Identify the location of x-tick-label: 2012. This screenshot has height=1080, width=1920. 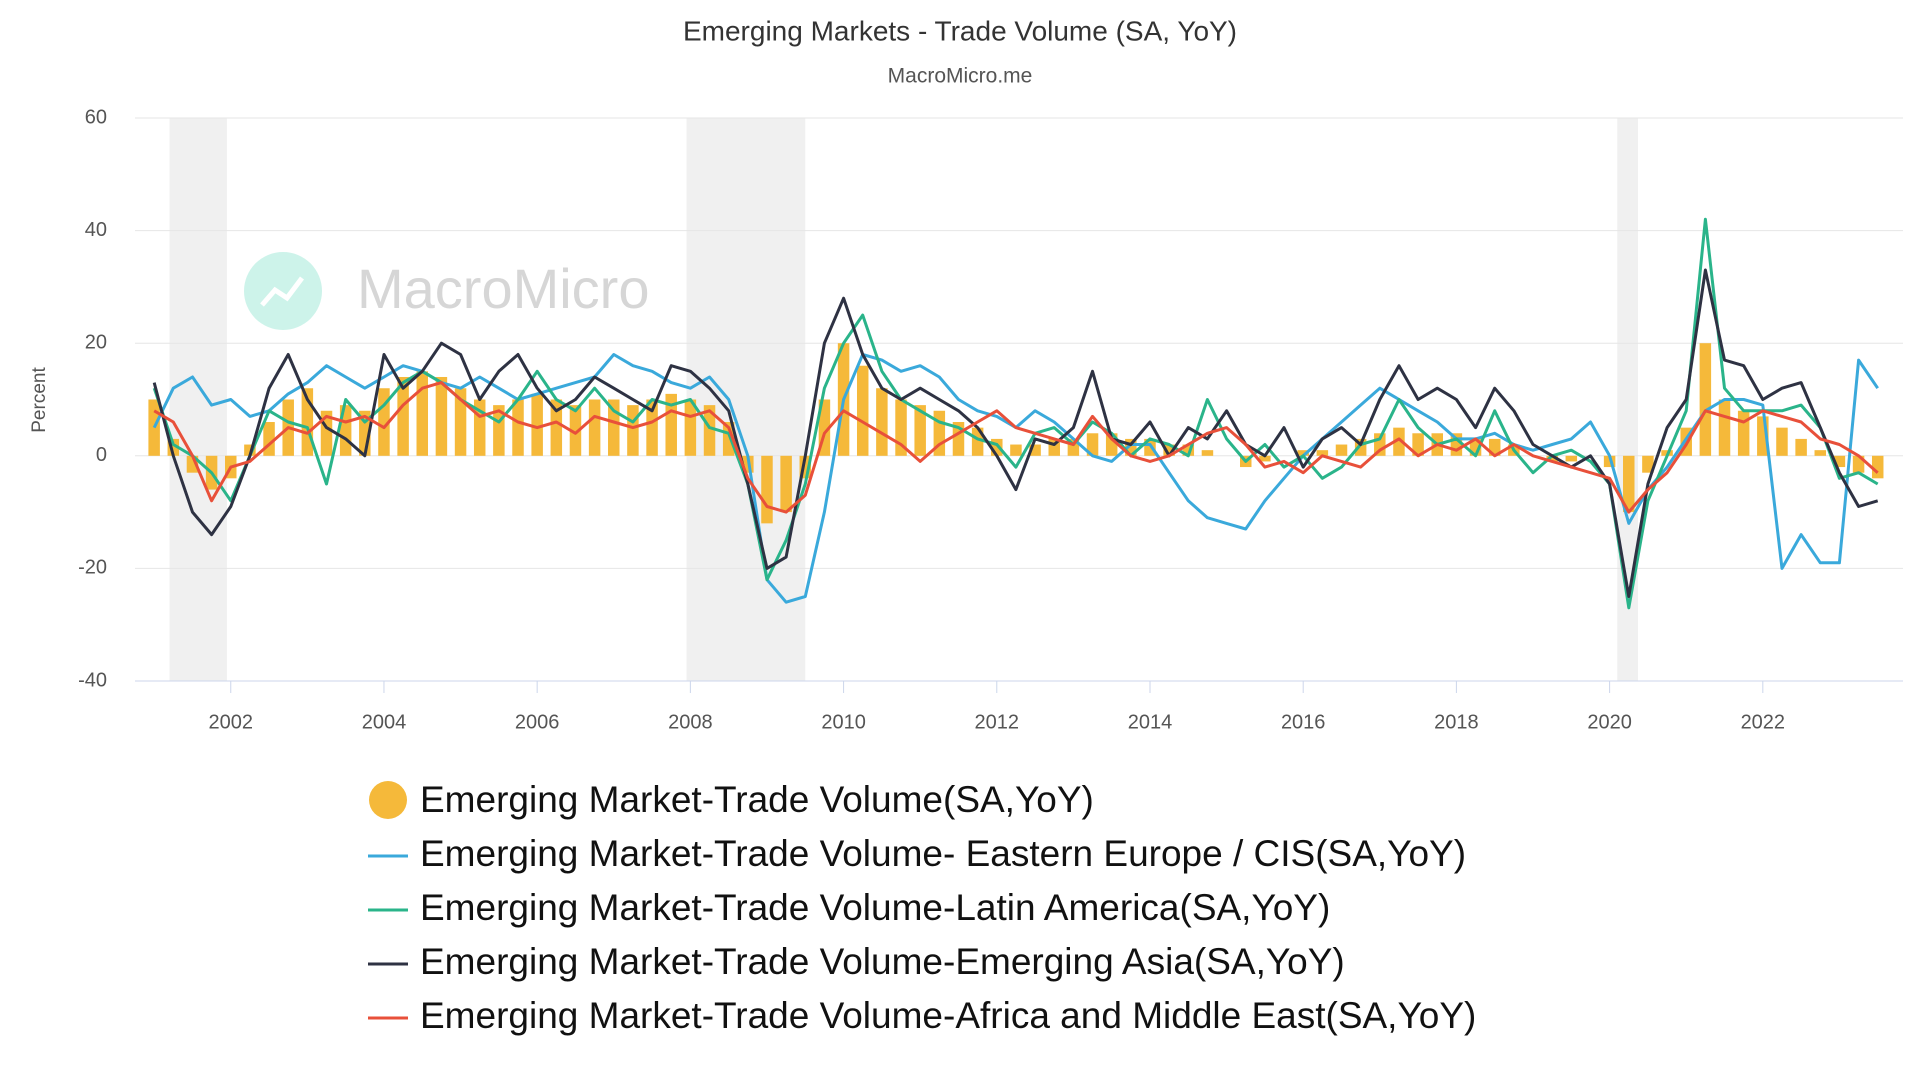
(997, 722).